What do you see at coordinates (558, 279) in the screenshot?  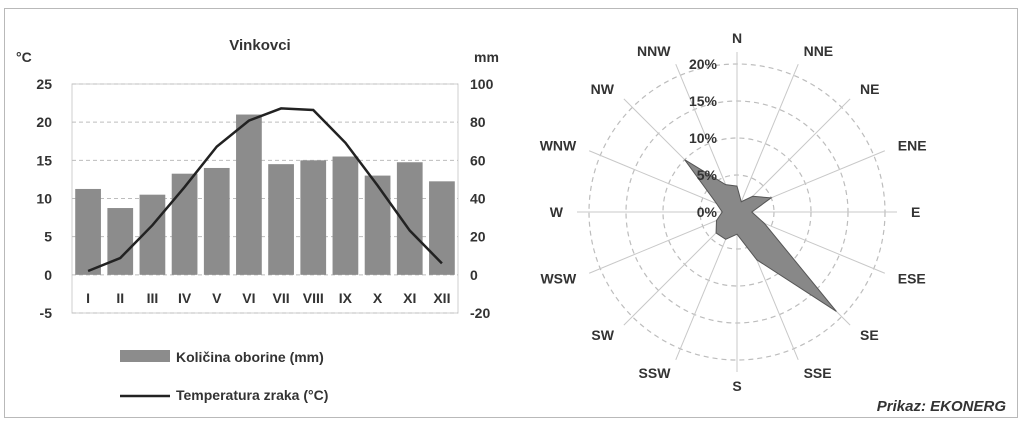 I see `direction-label: WSW` at bounding box center [558, 279].